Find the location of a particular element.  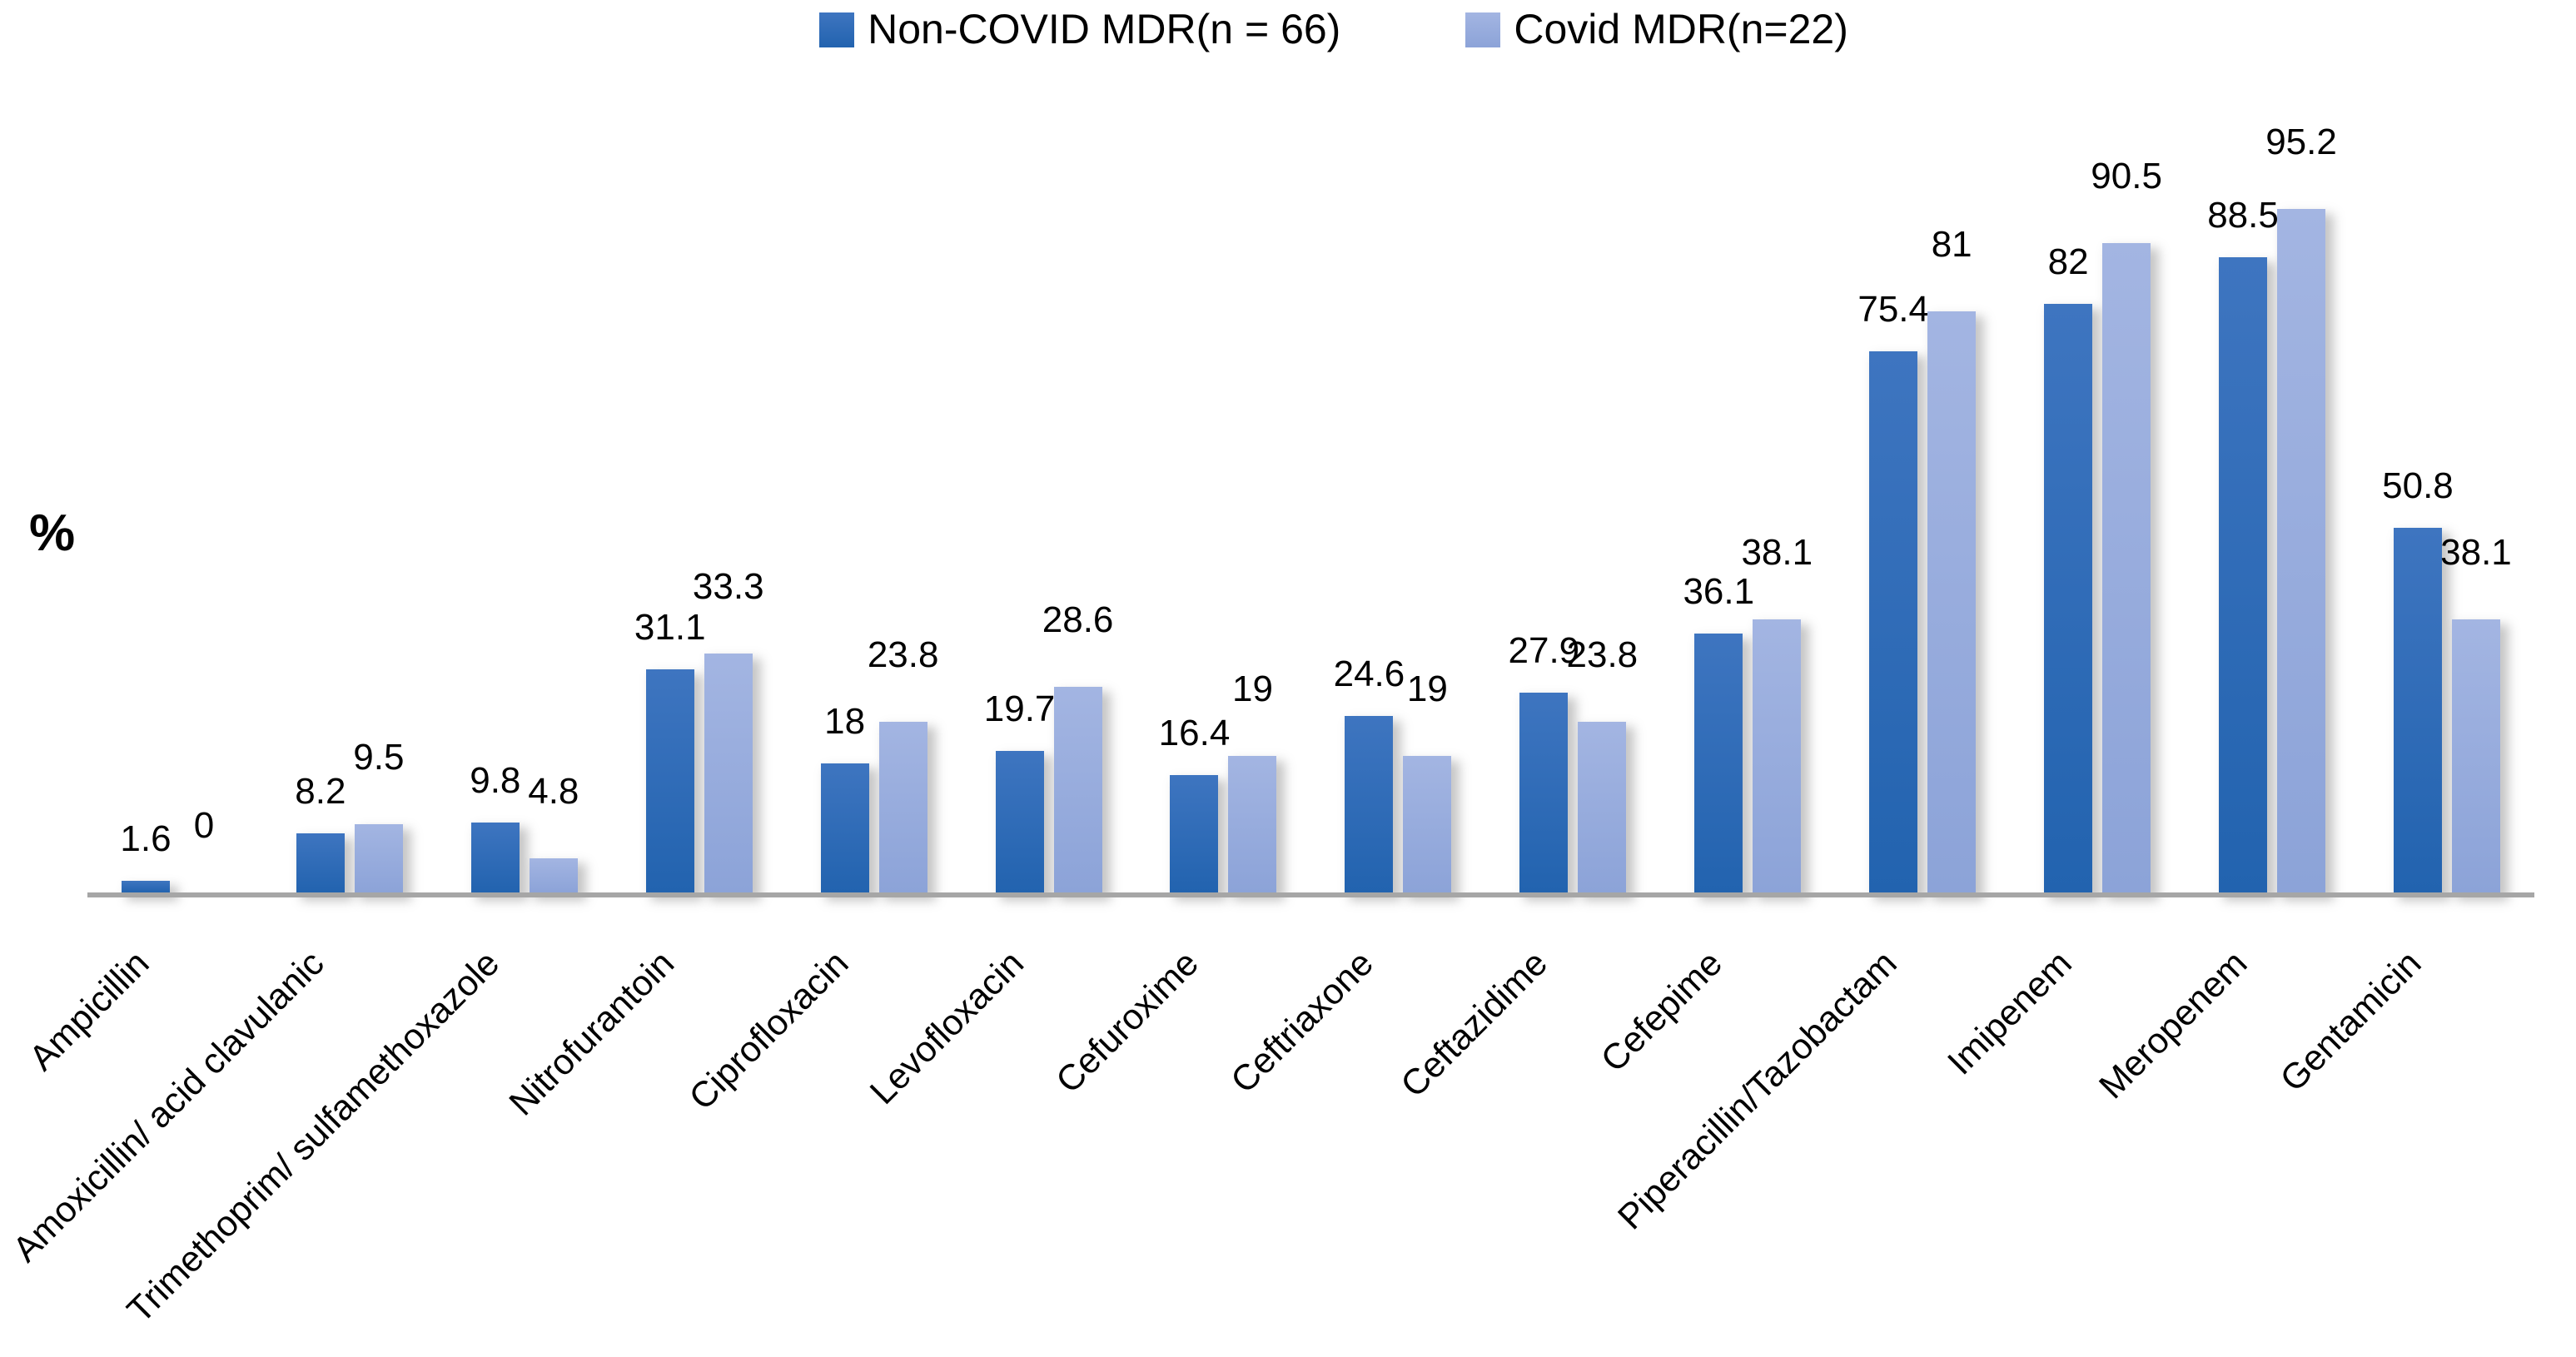

bar-noncovid-ciprofloxacin is located at coordinates (844, 827).